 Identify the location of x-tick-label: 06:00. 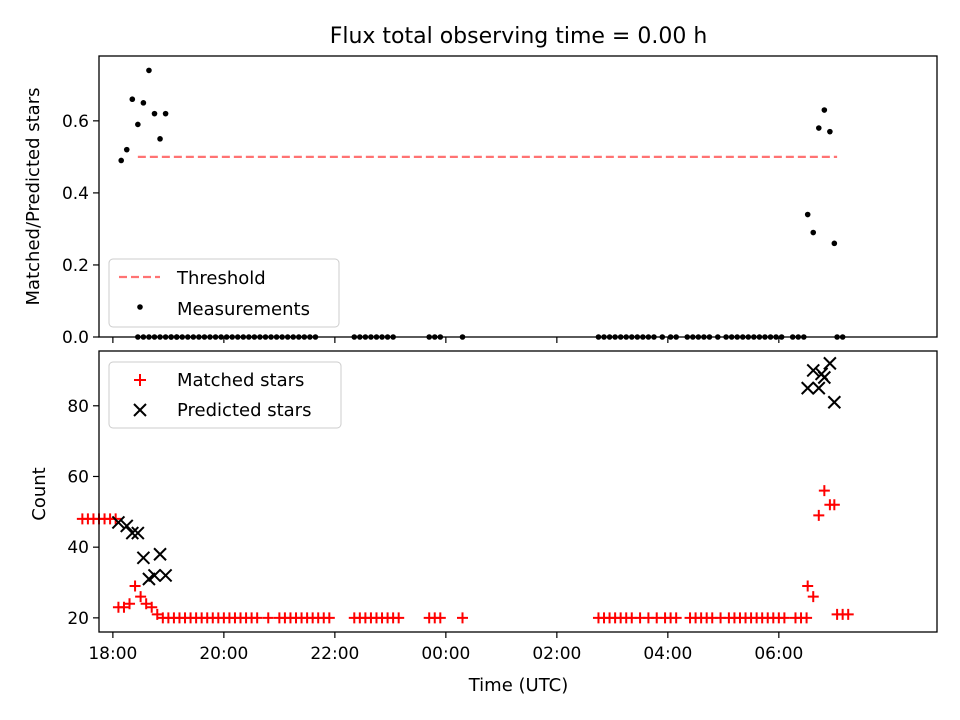
(778, 654).